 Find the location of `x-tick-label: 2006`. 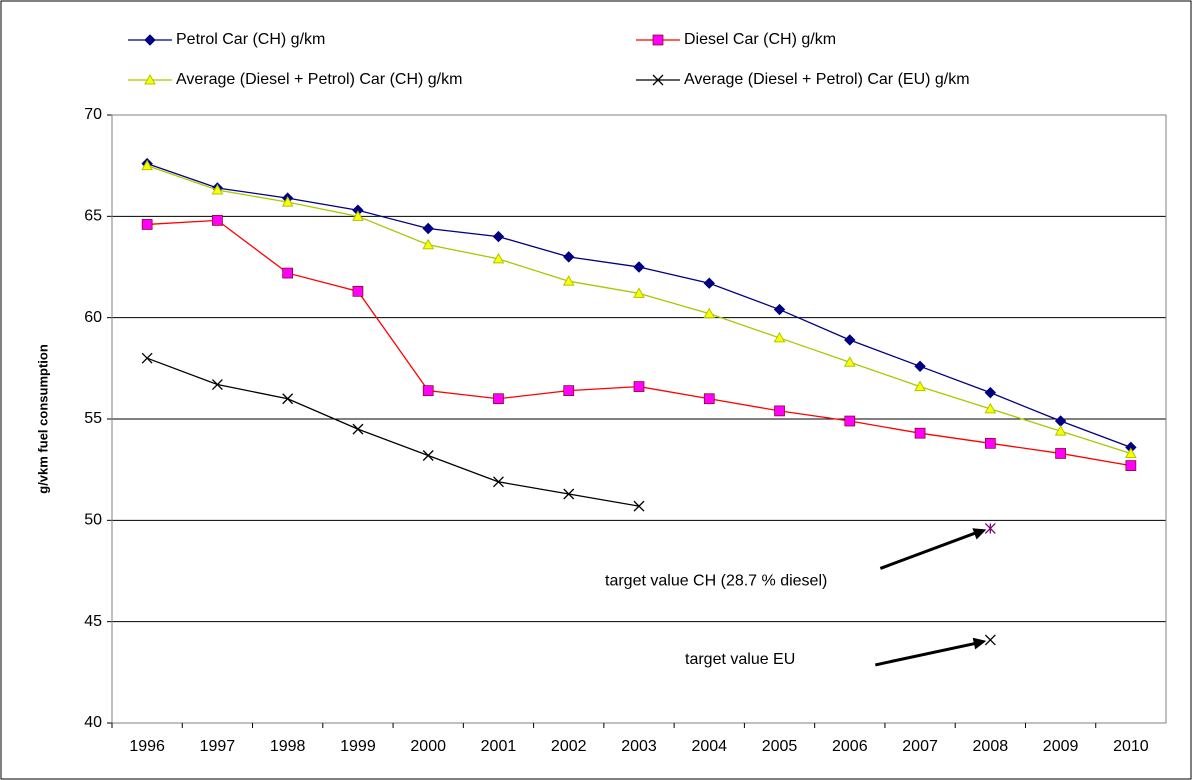

x-tick-label: 2006 is located at coordinates (850, 746).